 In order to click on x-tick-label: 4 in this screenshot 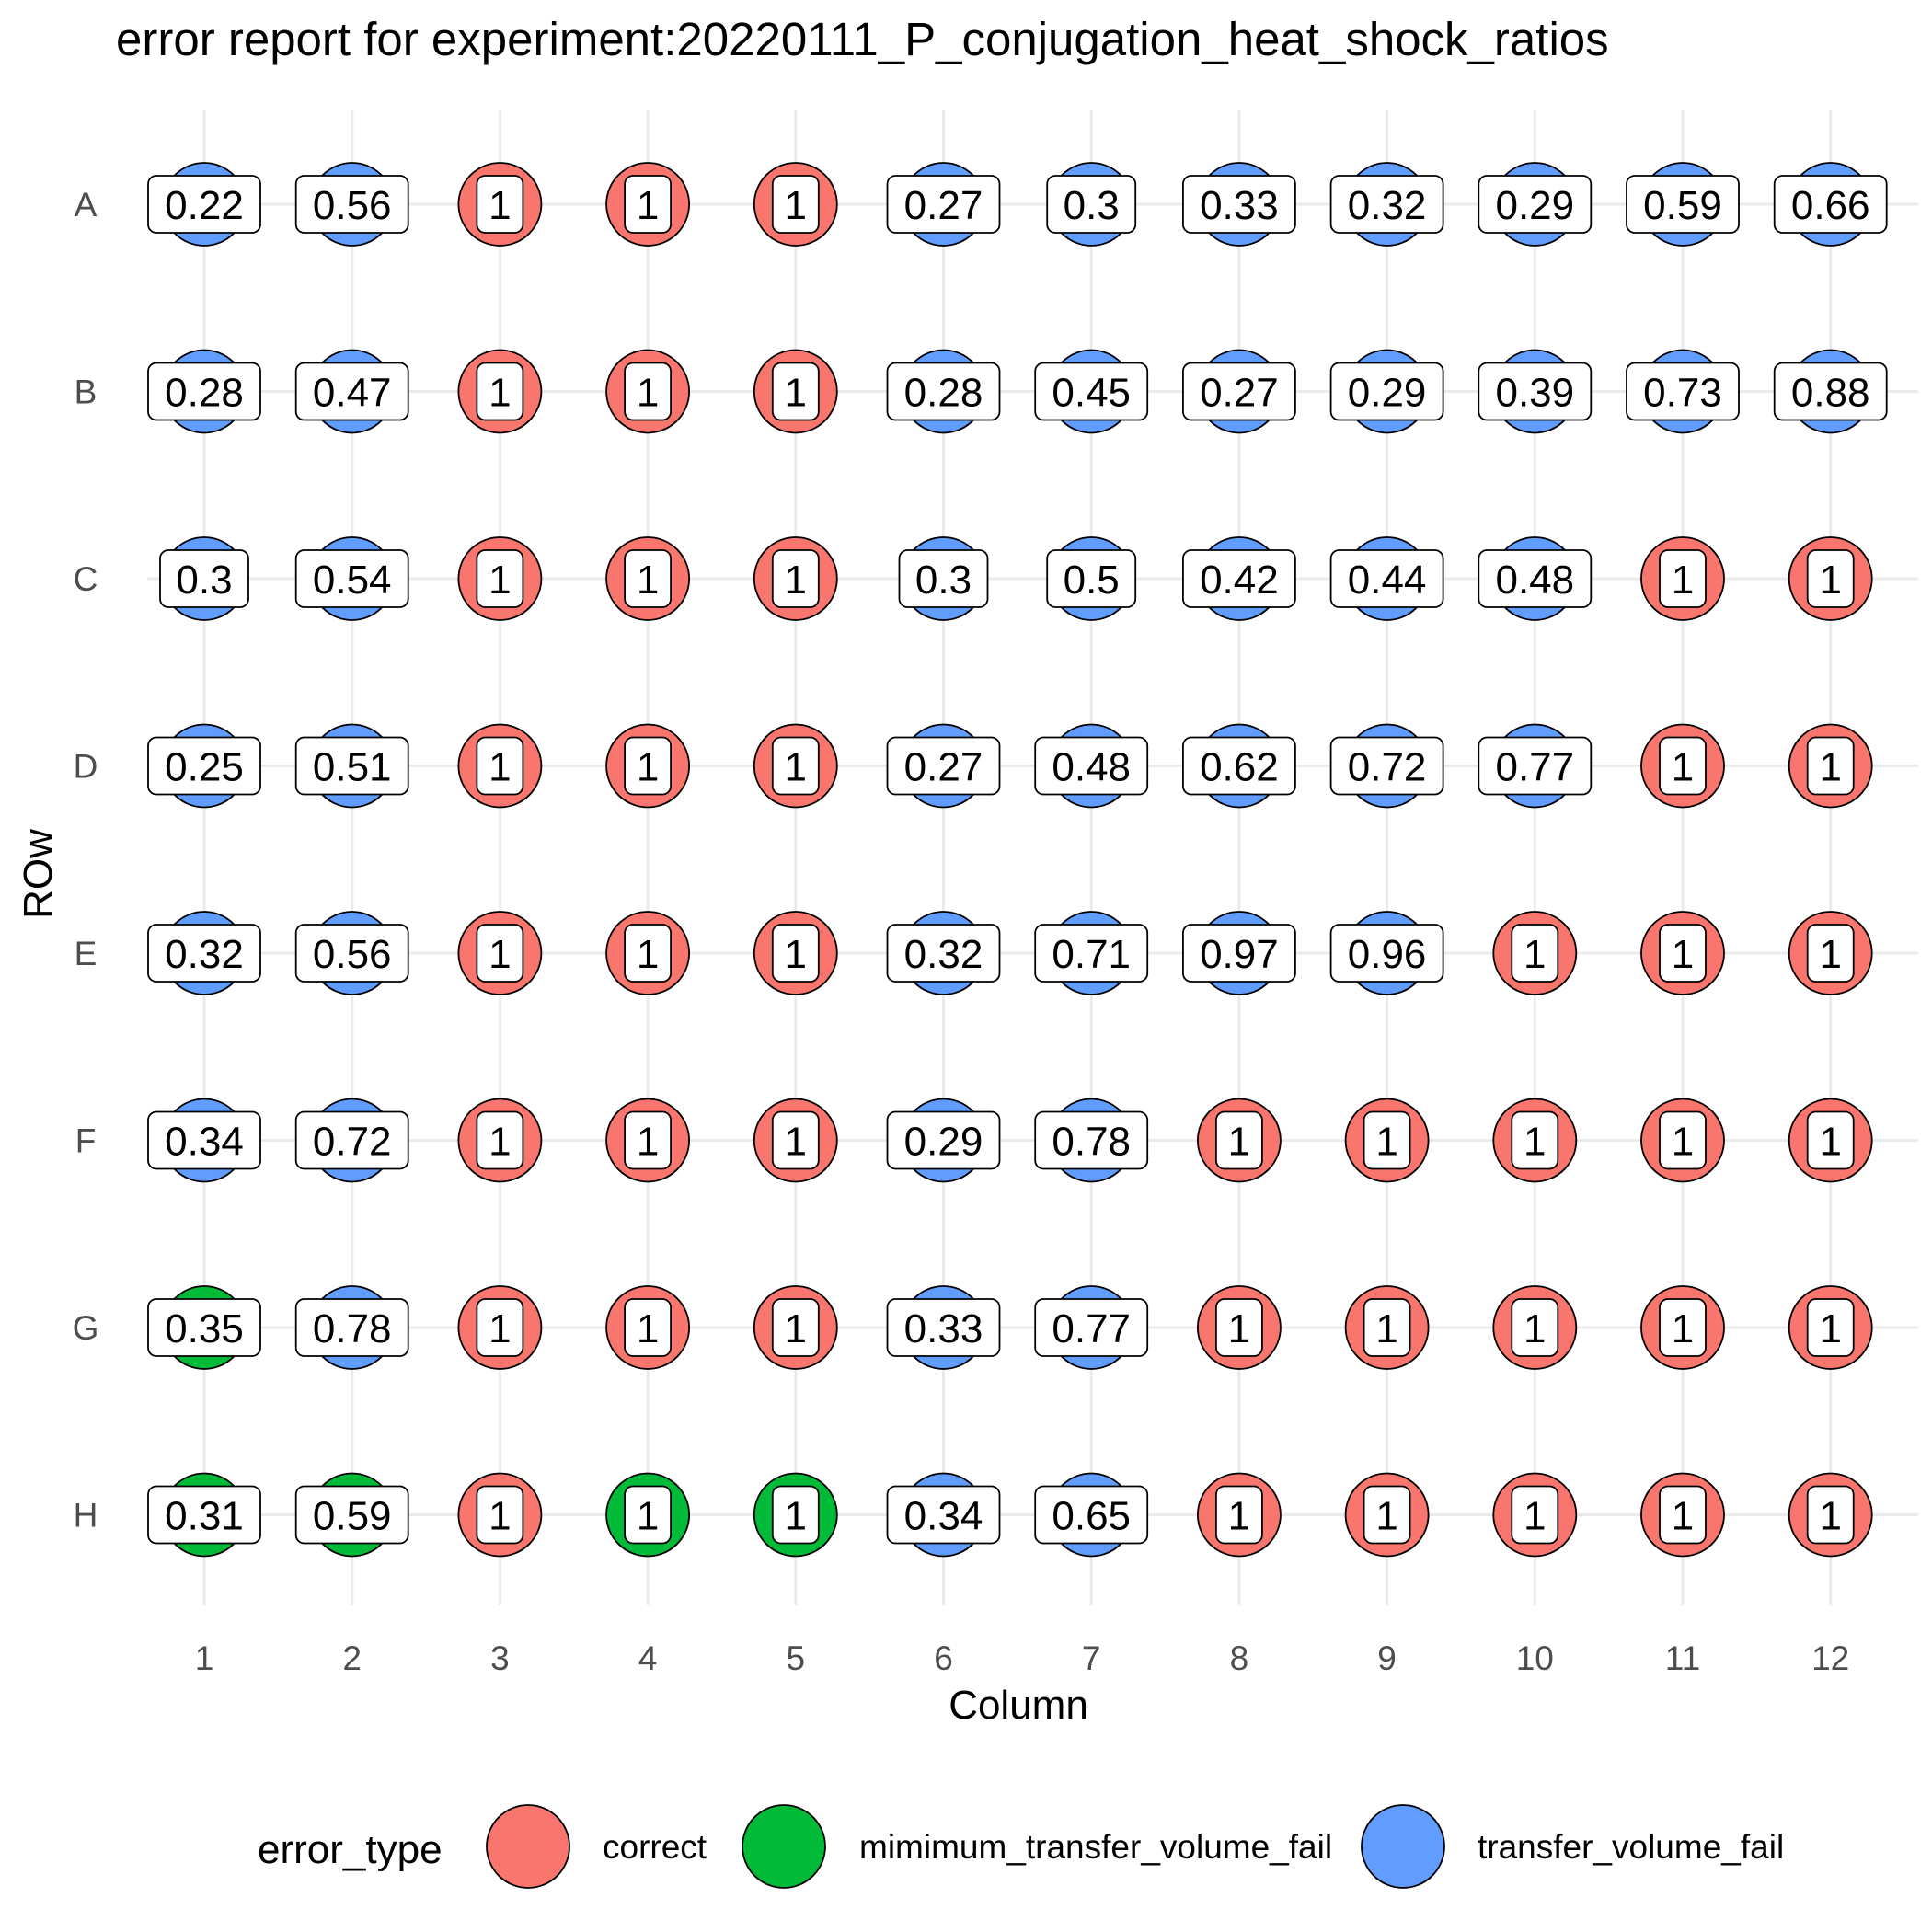, I will do `click(648, 1658)`.